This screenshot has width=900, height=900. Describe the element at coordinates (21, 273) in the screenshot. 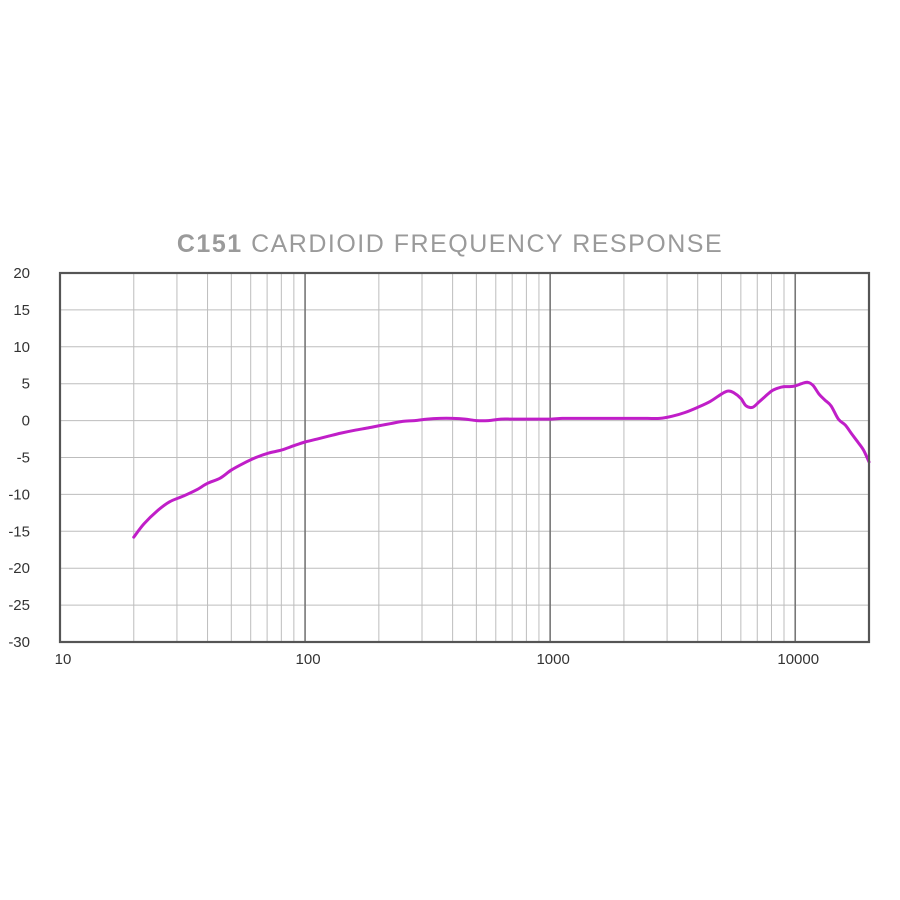

I see `y-tick-label: 20` at that location.